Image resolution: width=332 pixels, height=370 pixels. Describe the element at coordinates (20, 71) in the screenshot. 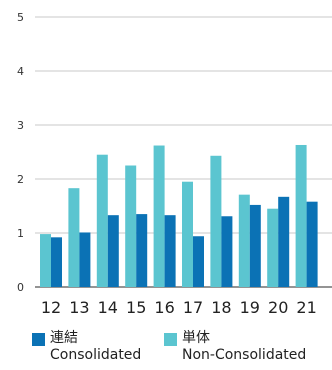

I see `y-tick-label: 4` at that location.